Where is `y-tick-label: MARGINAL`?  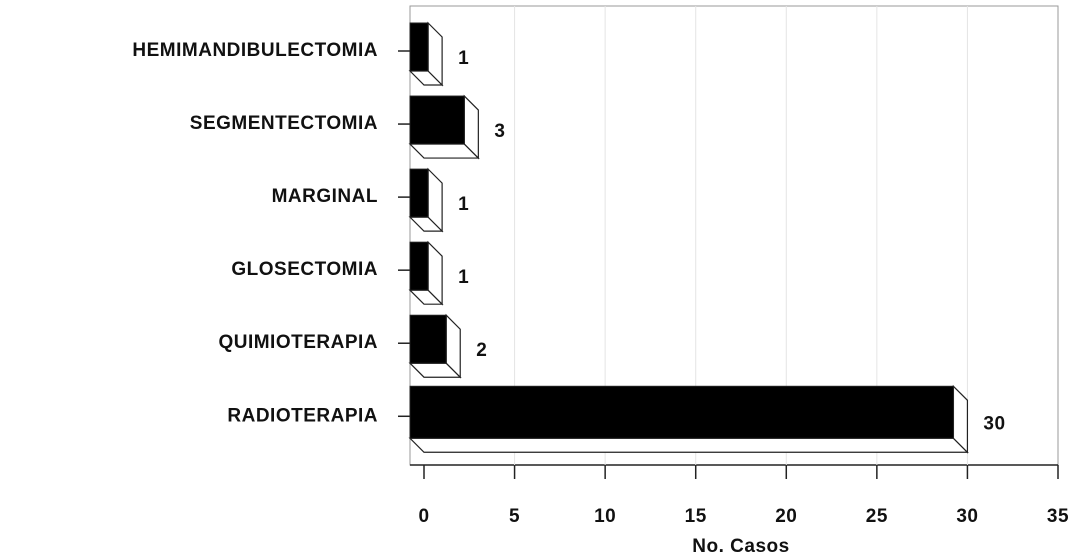 y-tick-label: MARGINAL is located at coordinates (325, 196).